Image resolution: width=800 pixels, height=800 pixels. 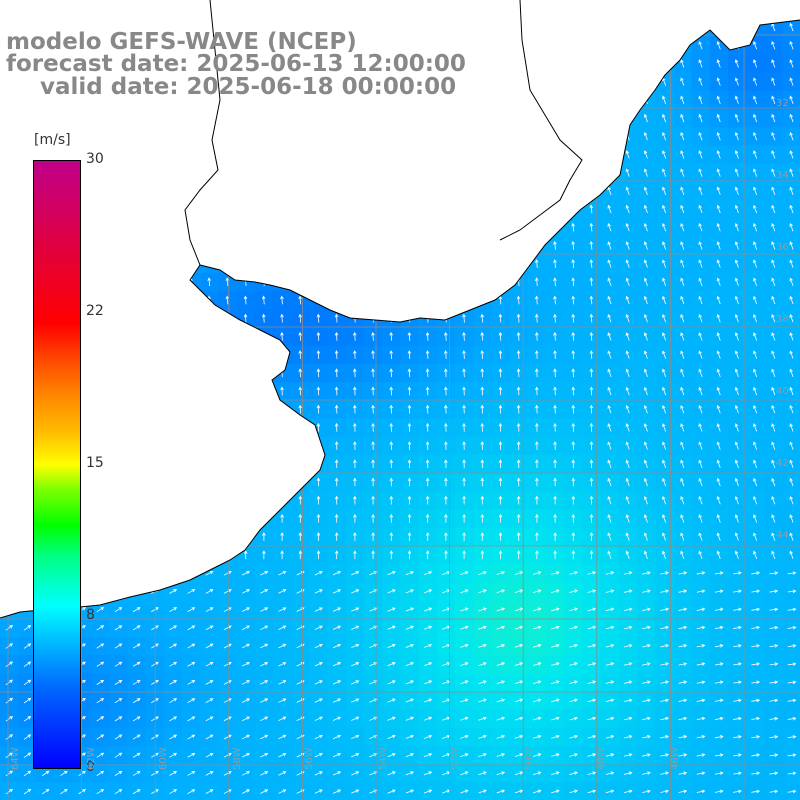 I want to click on lon-label: 58W, so click(x=237, y=758).